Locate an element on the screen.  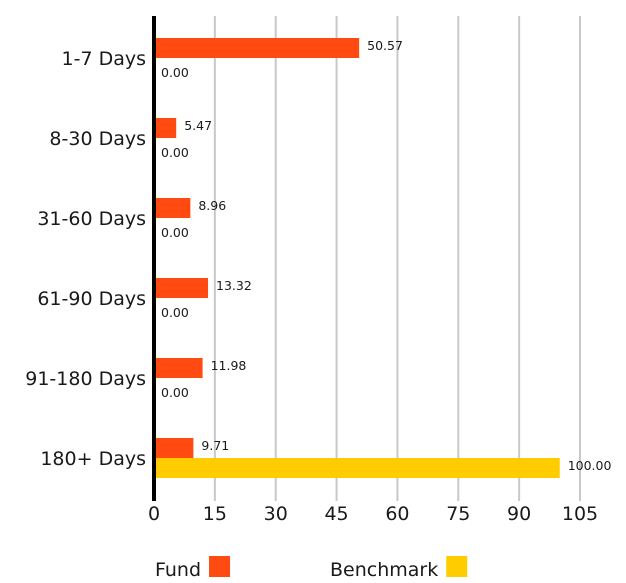
data-label-benchmark-2: 0.00 is located at coordinates (175, 232).